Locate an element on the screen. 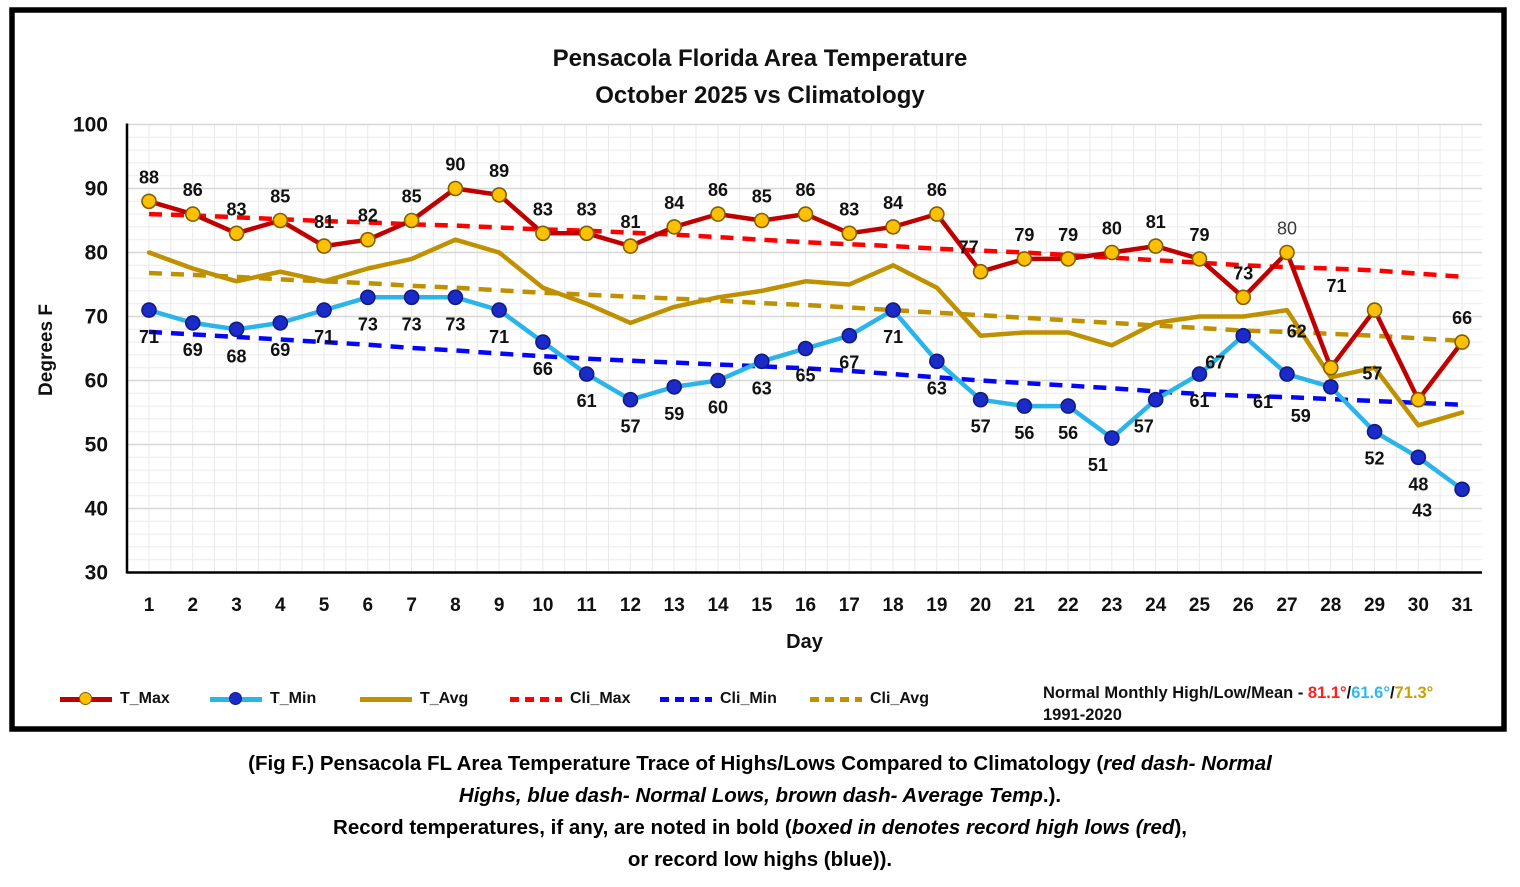 The image size is (1520, 887). legend-swatch-cli_min is located at coordinates (686, 699).